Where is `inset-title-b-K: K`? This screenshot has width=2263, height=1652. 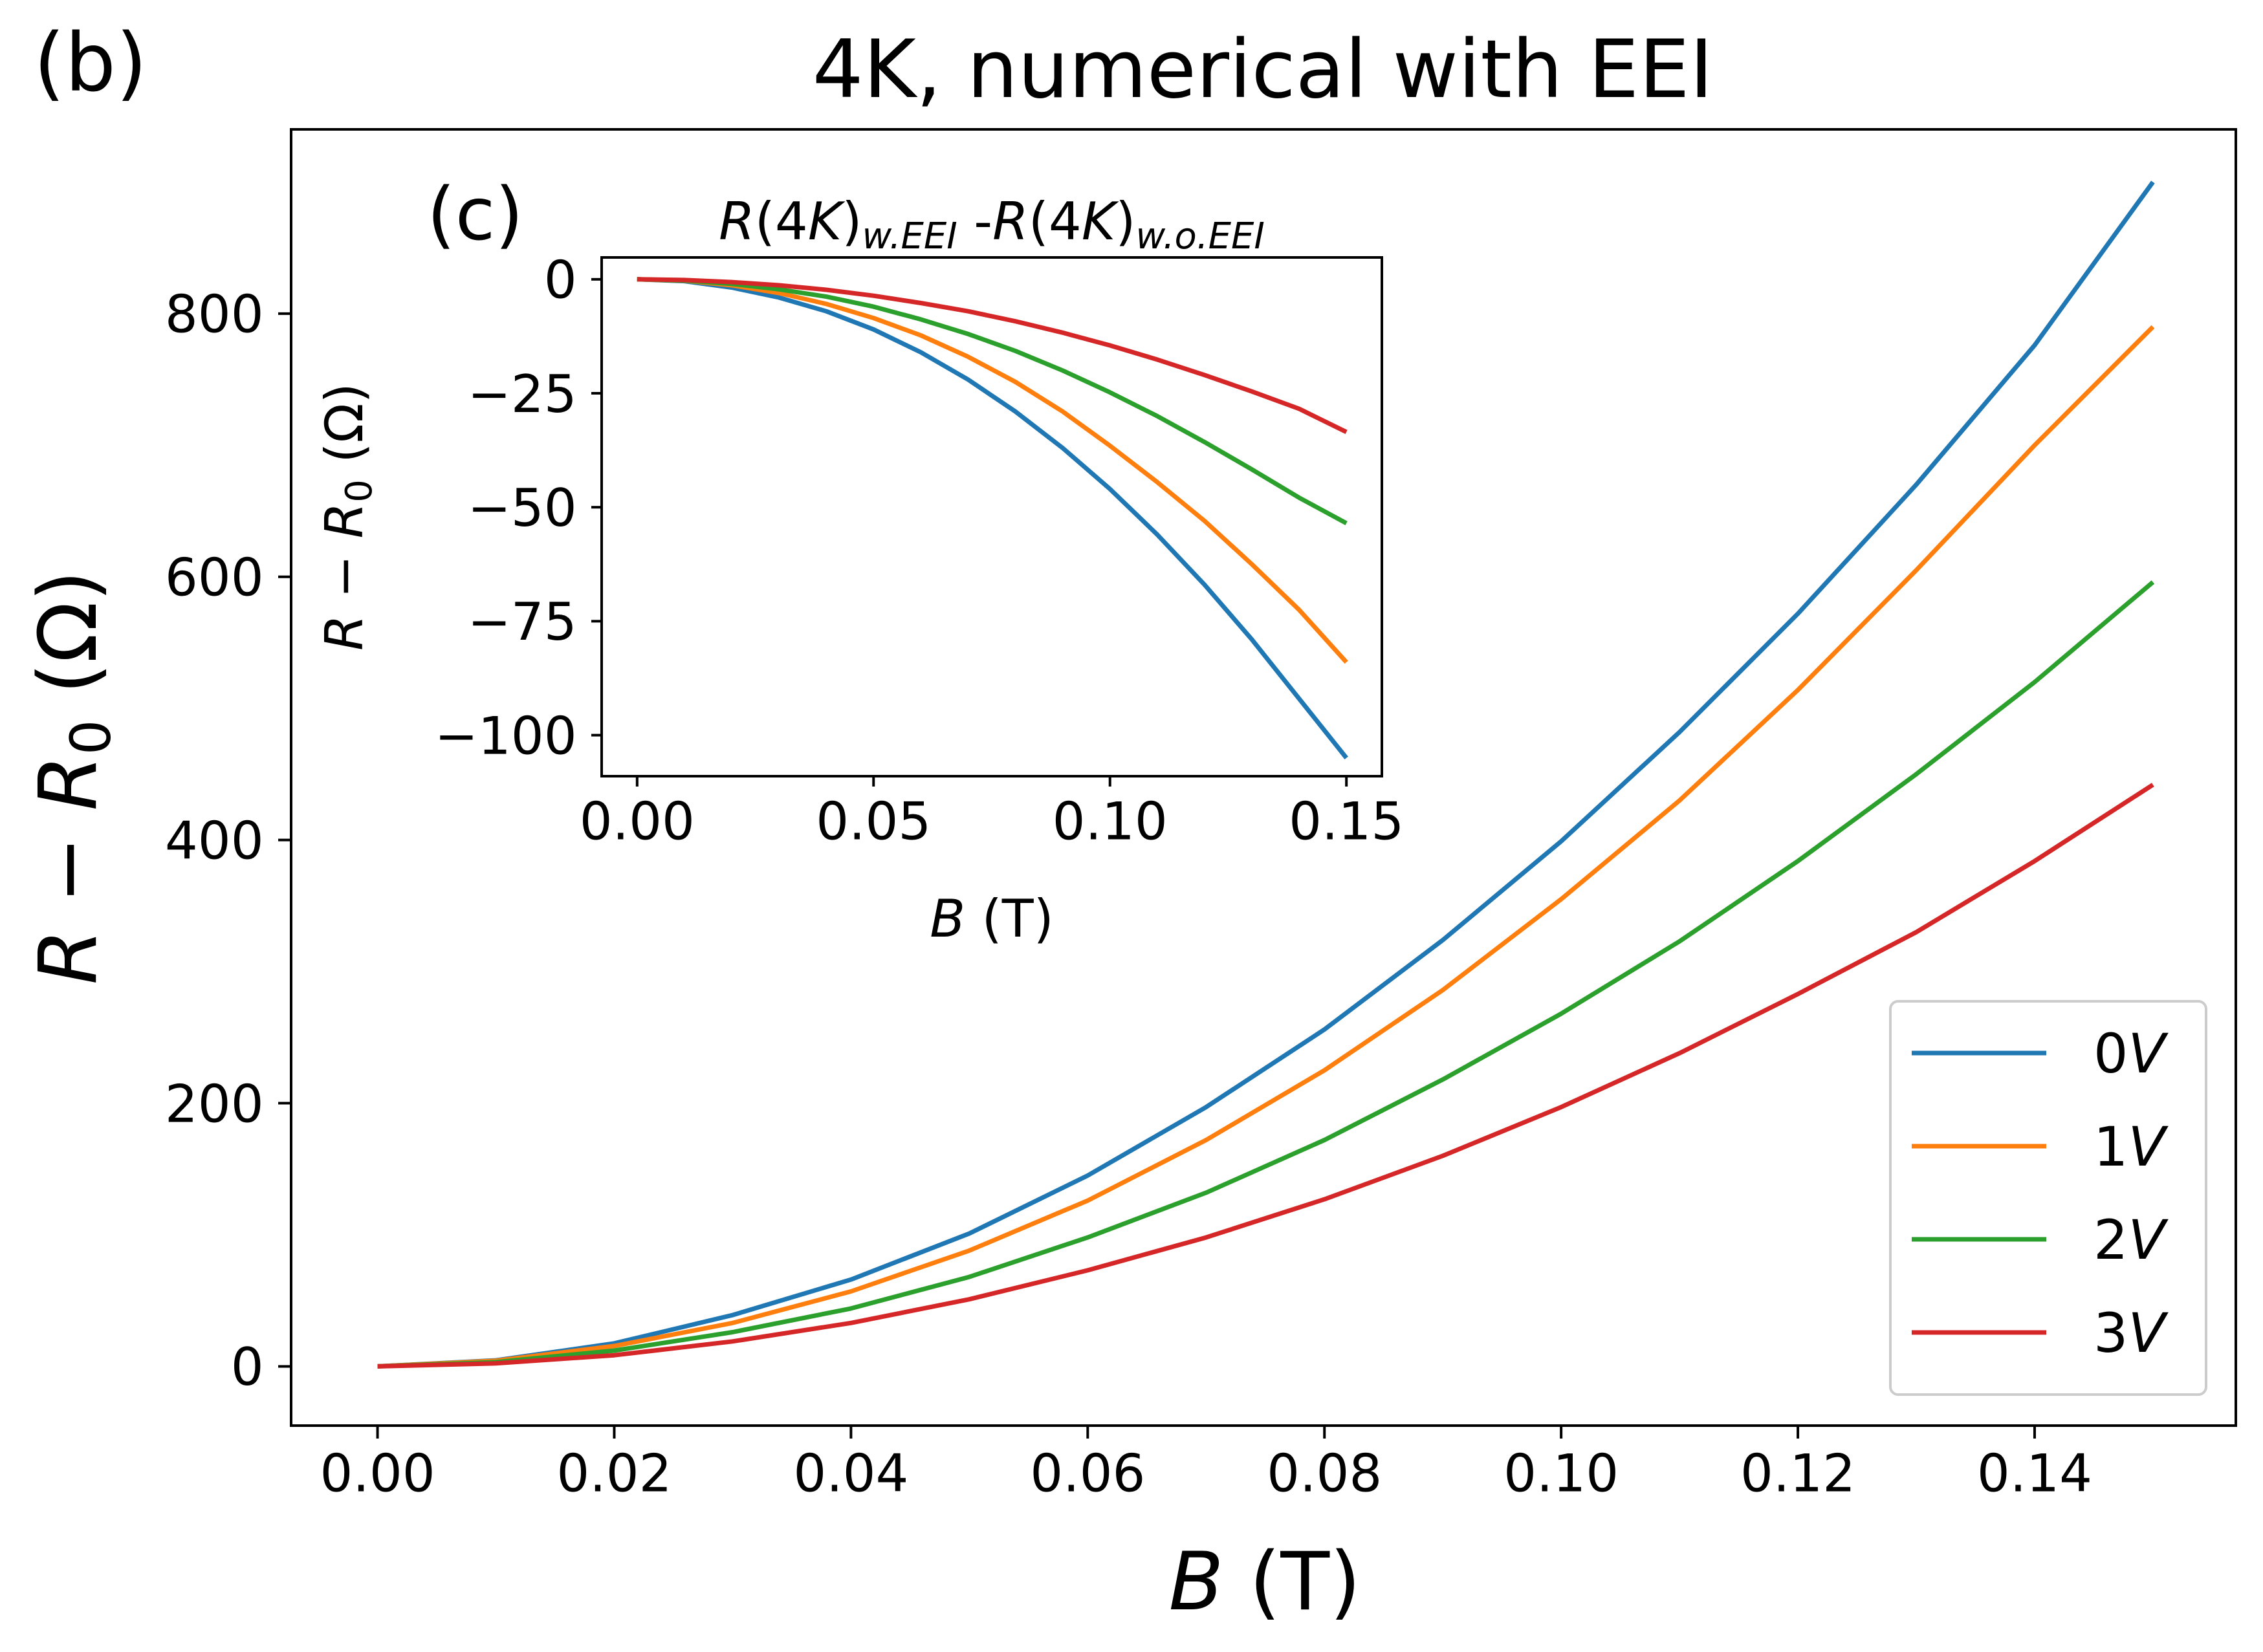 inset-title-b-K: K is located at coordinates (1100, 222).